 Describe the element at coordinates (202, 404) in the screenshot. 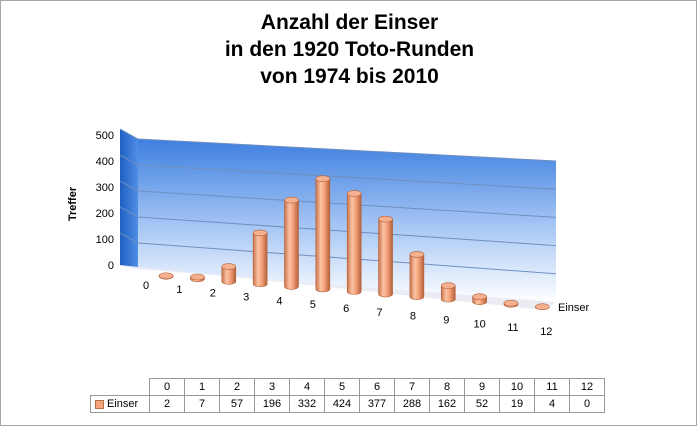

I see `table-value-cell: 7` at that location.